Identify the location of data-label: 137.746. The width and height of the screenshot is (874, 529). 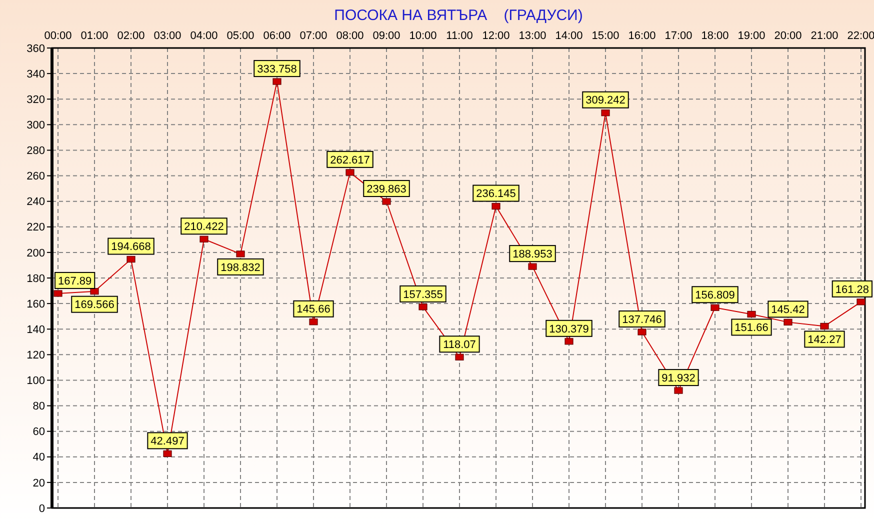
(642, 320).